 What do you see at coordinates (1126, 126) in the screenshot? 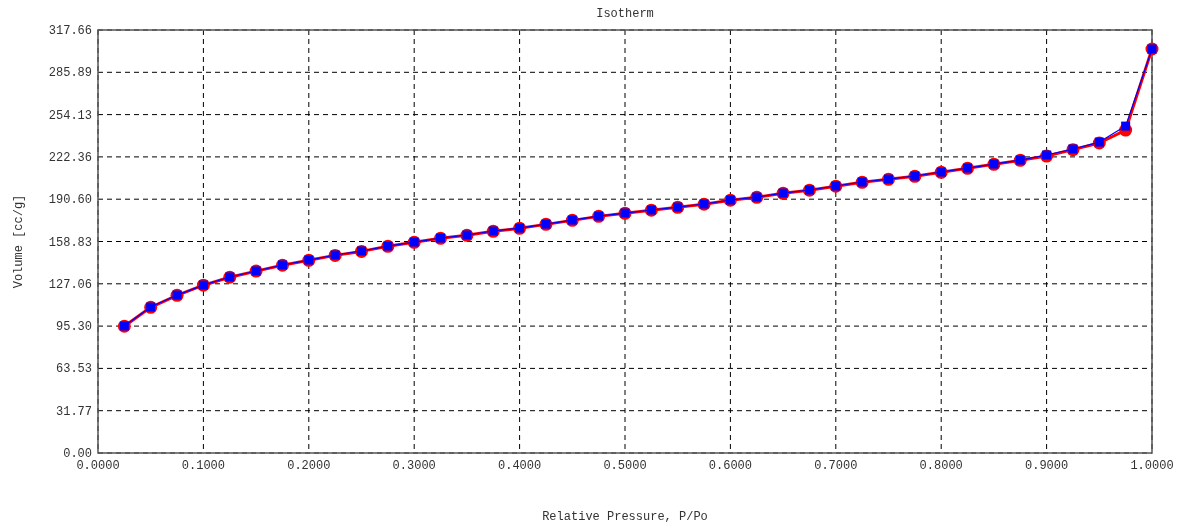
I see `point` at bounding box center [1126, 126].